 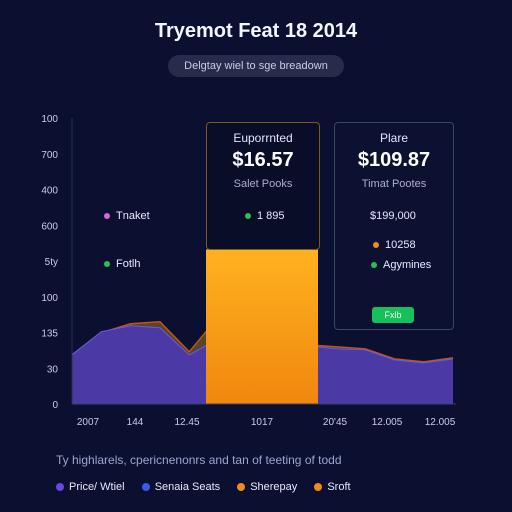 I want to click on x-tick-label: 144, so click(x=135, y=422).